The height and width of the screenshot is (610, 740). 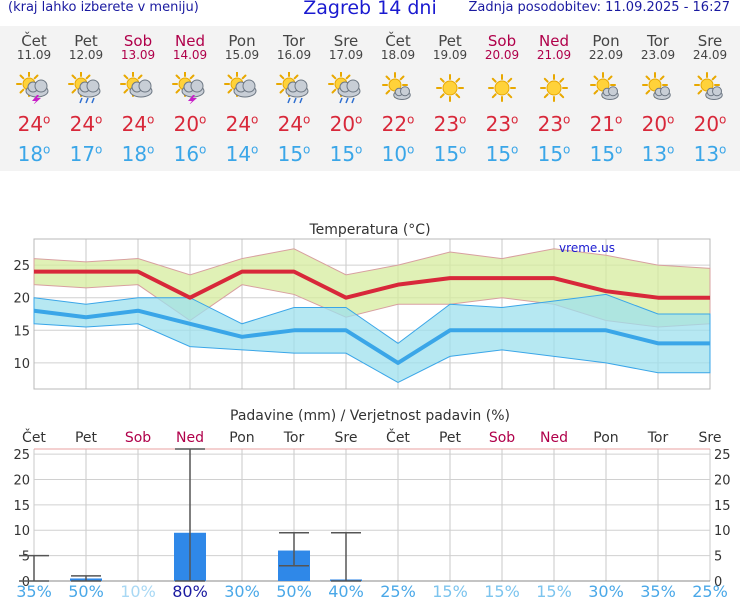 What do you see at coordinates (554, 88) in the screenshot?
I see `sun-icon` at bounding box center [554, 88].